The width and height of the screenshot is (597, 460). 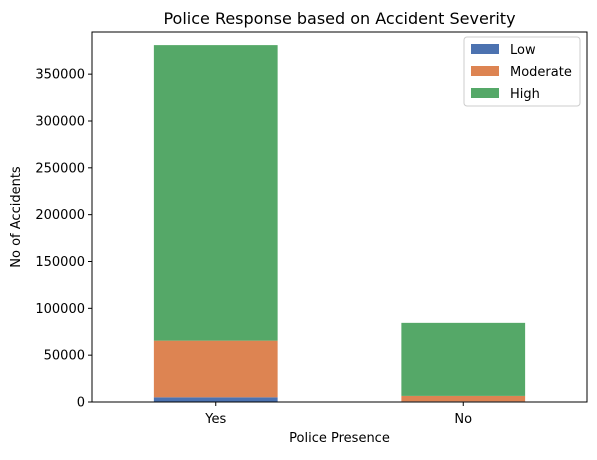 What do you see at coordinates (523, 50) in the screenshot?
I see `legend-label-low: Low` at bounding box center [523, 50].